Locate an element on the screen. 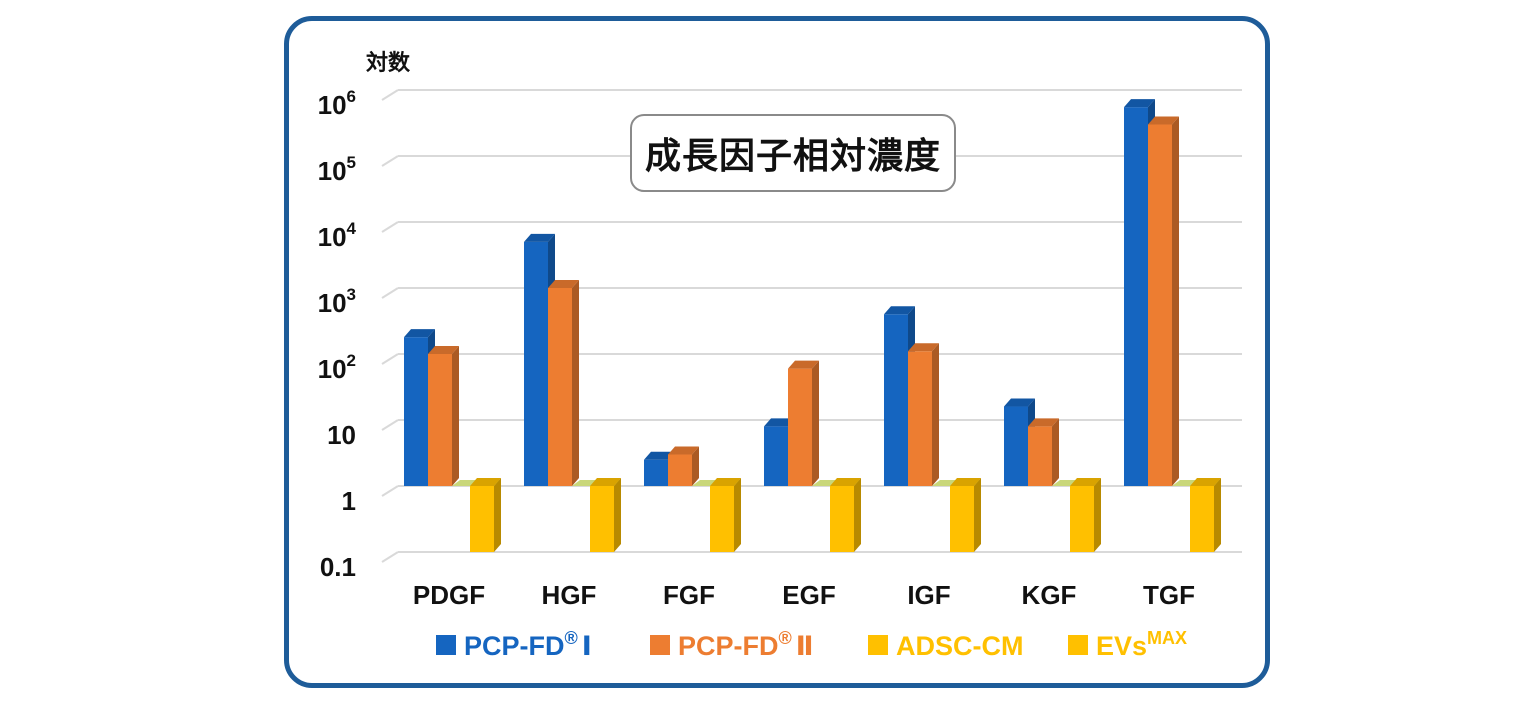 The height and width of the screenshot is (704, 1527). y-axis-title: 対数 is located at coordinates (388, 62).